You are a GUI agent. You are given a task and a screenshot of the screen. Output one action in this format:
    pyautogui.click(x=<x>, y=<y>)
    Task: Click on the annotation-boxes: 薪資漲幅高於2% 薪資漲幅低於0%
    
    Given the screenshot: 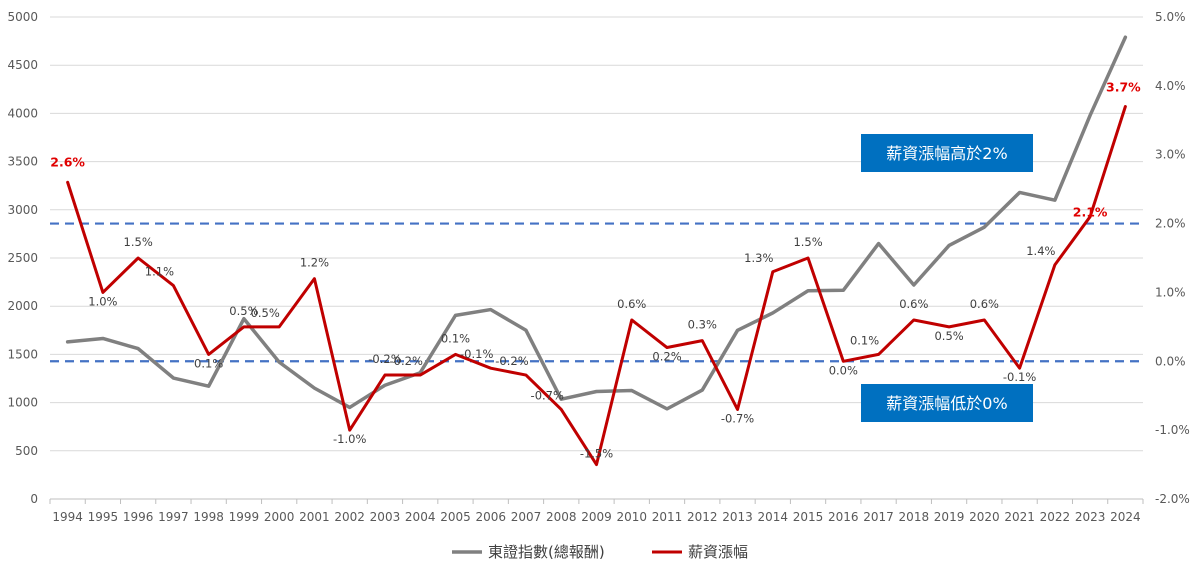 What is the action you would take?
    pyautogui.click(x=947, y=278)
    